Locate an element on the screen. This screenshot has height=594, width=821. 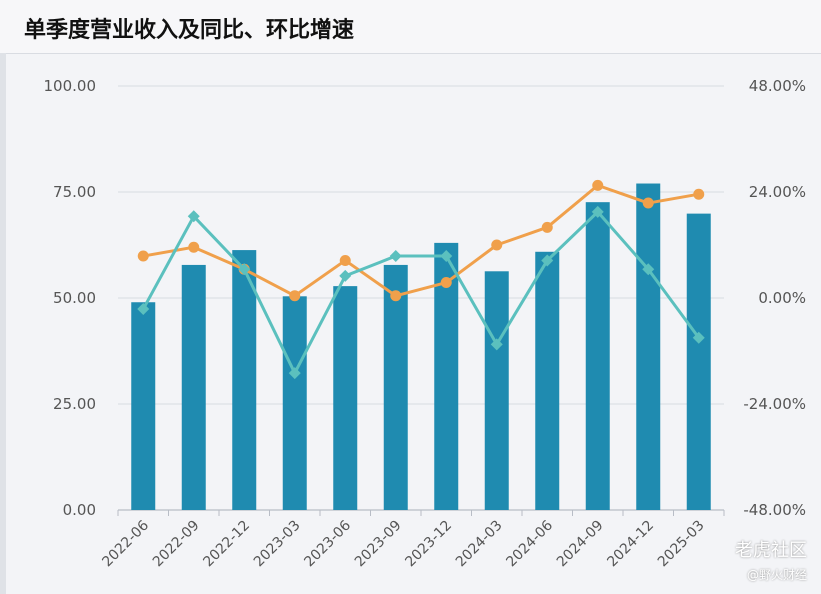
y-left-tick-label: 50.00 is located at coordinates (74, 298).